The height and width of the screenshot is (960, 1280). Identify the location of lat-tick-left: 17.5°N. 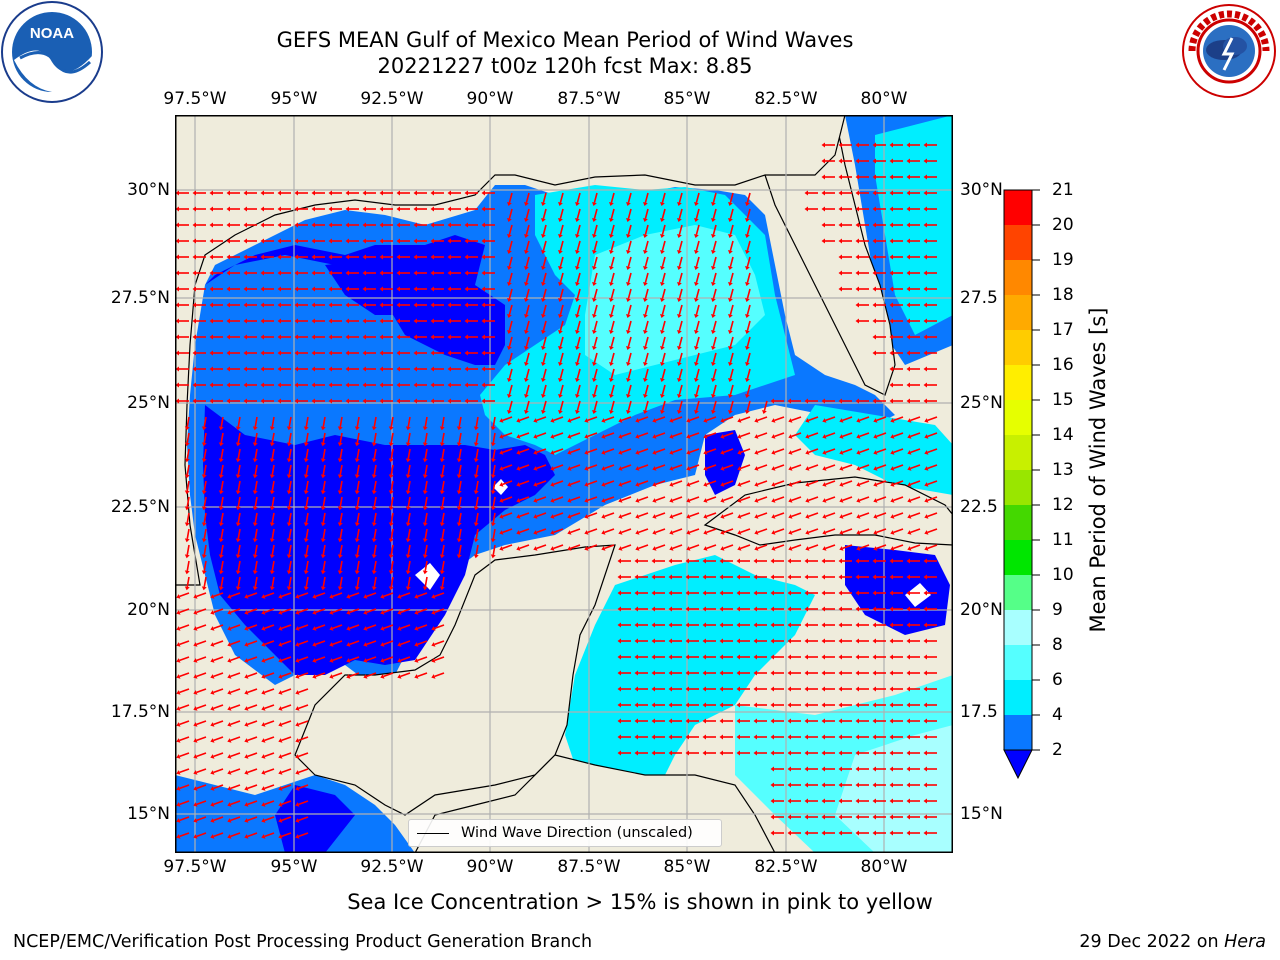
(140, 712).